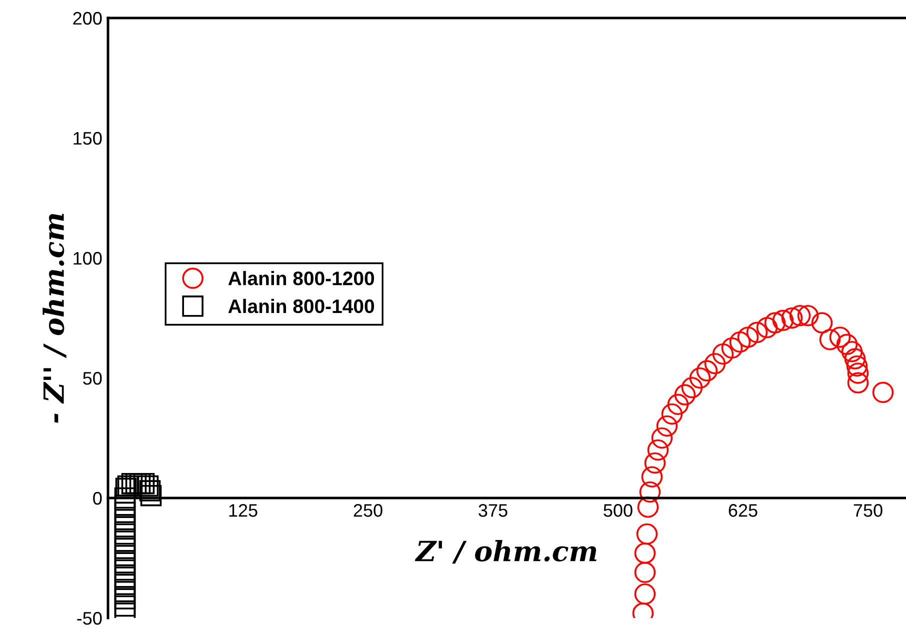 The height and width of the screenshot is (628, 906). Describe the element at coordinates (88, 138) in the screenshot. I see `y-tick-label: 150` at that location.